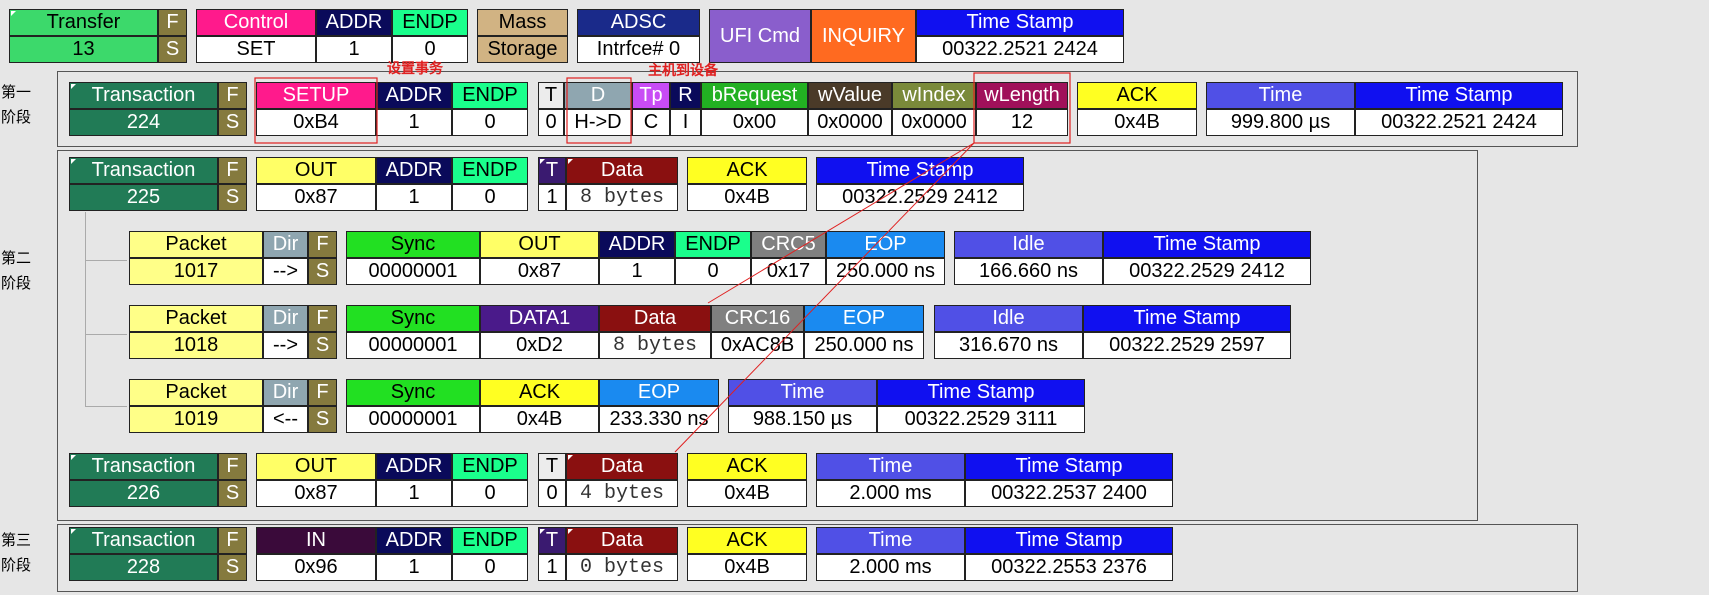 Image resolution: width=1709 pixels, height=595 pixels. What do you see at coordinates (143, 493) in the screenshot?
I see `transaction-number: 226` at bounding box center [143, 493].